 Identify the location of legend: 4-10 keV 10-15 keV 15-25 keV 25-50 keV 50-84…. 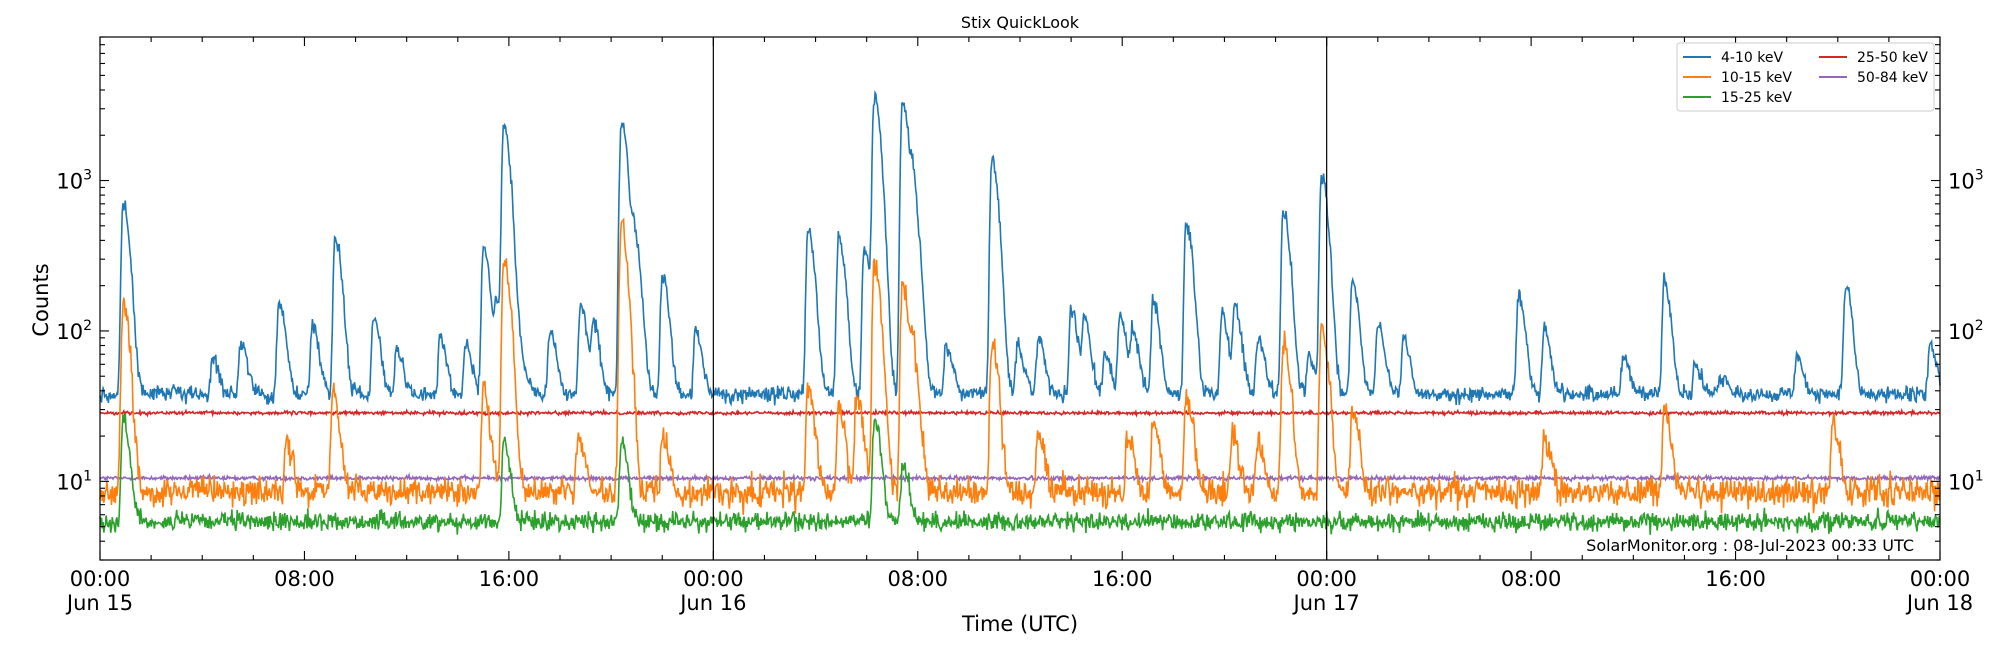
(1805, 77).